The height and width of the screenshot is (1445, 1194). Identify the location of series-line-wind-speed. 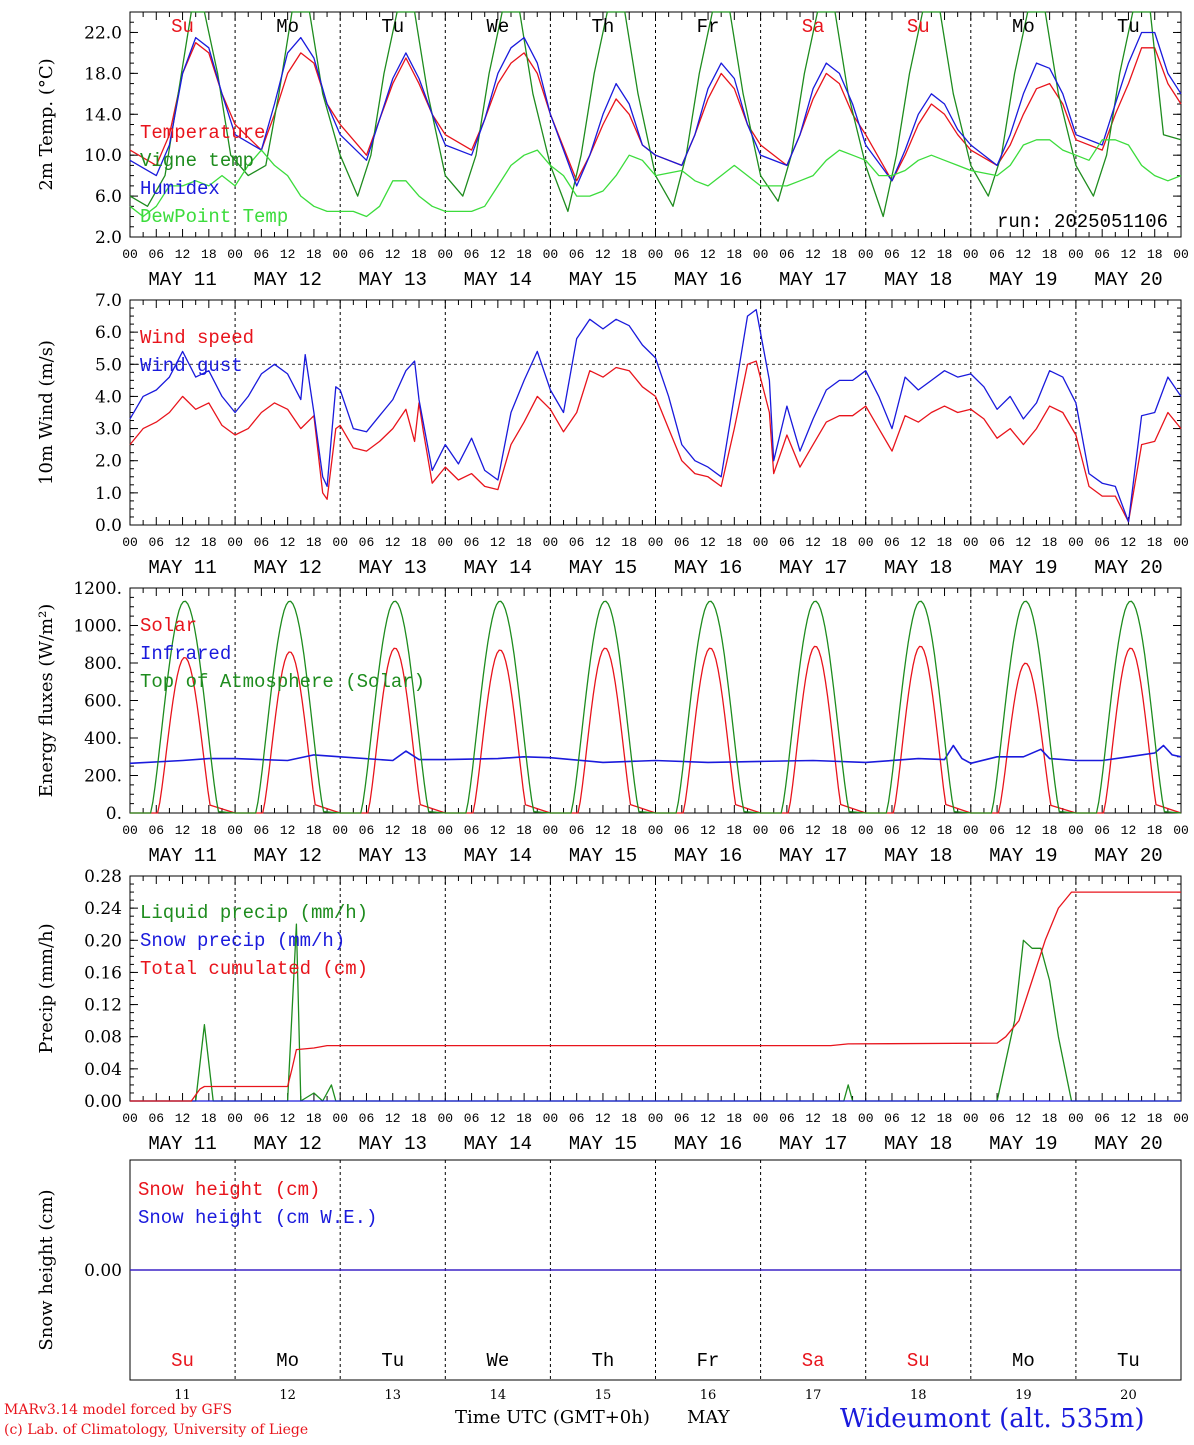
(655, 441).